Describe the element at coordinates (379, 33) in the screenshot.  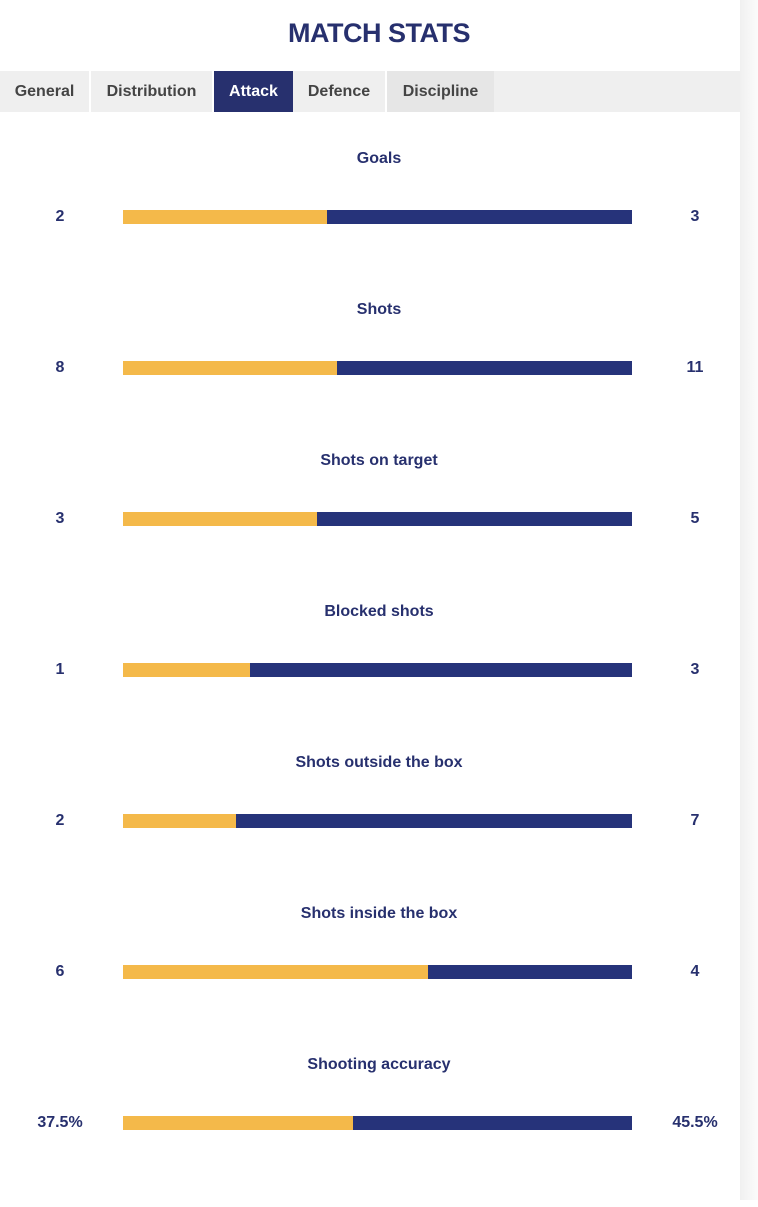
I see `page-title: MATCH STATS` at that location.